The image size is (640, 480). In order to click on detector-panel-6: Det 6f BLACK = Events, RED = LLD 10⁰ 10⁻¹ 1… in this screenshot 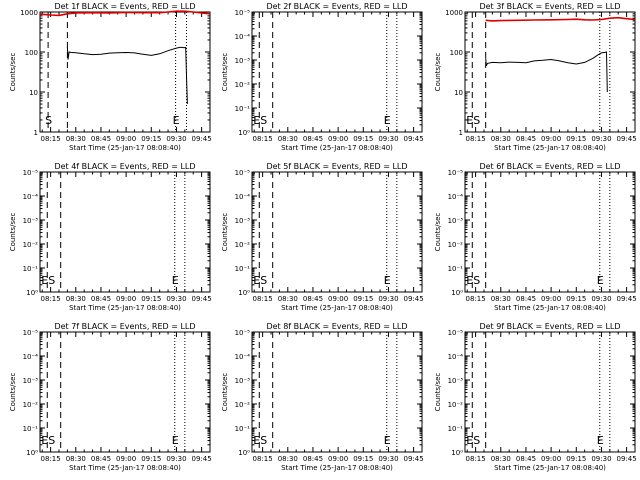, I will do `click(535, 237)`.